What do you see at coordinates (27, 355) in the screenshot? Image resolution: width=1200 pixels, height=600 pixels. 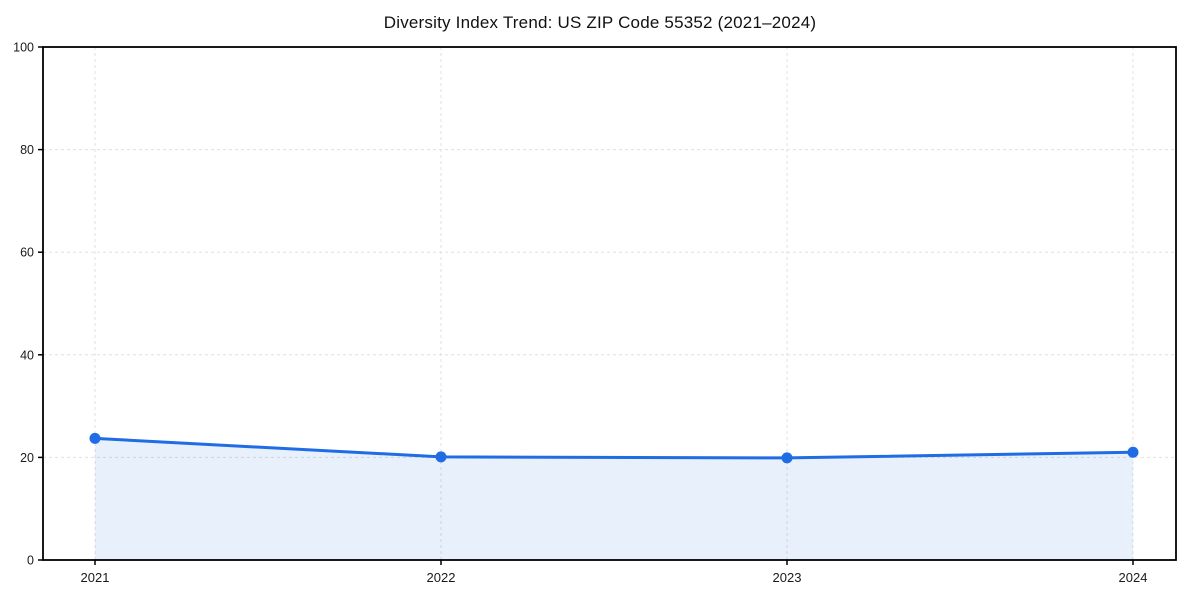 I see `y-tick-label: 40` at bounding box center [27, 355].